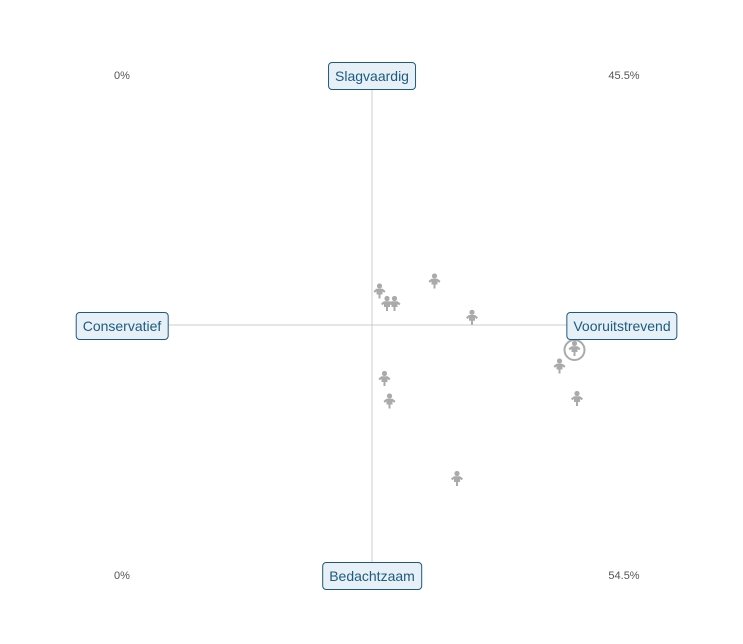  Describe the element at coordinates (479, 379) in the screenshot. I see `points-layer` at that location.